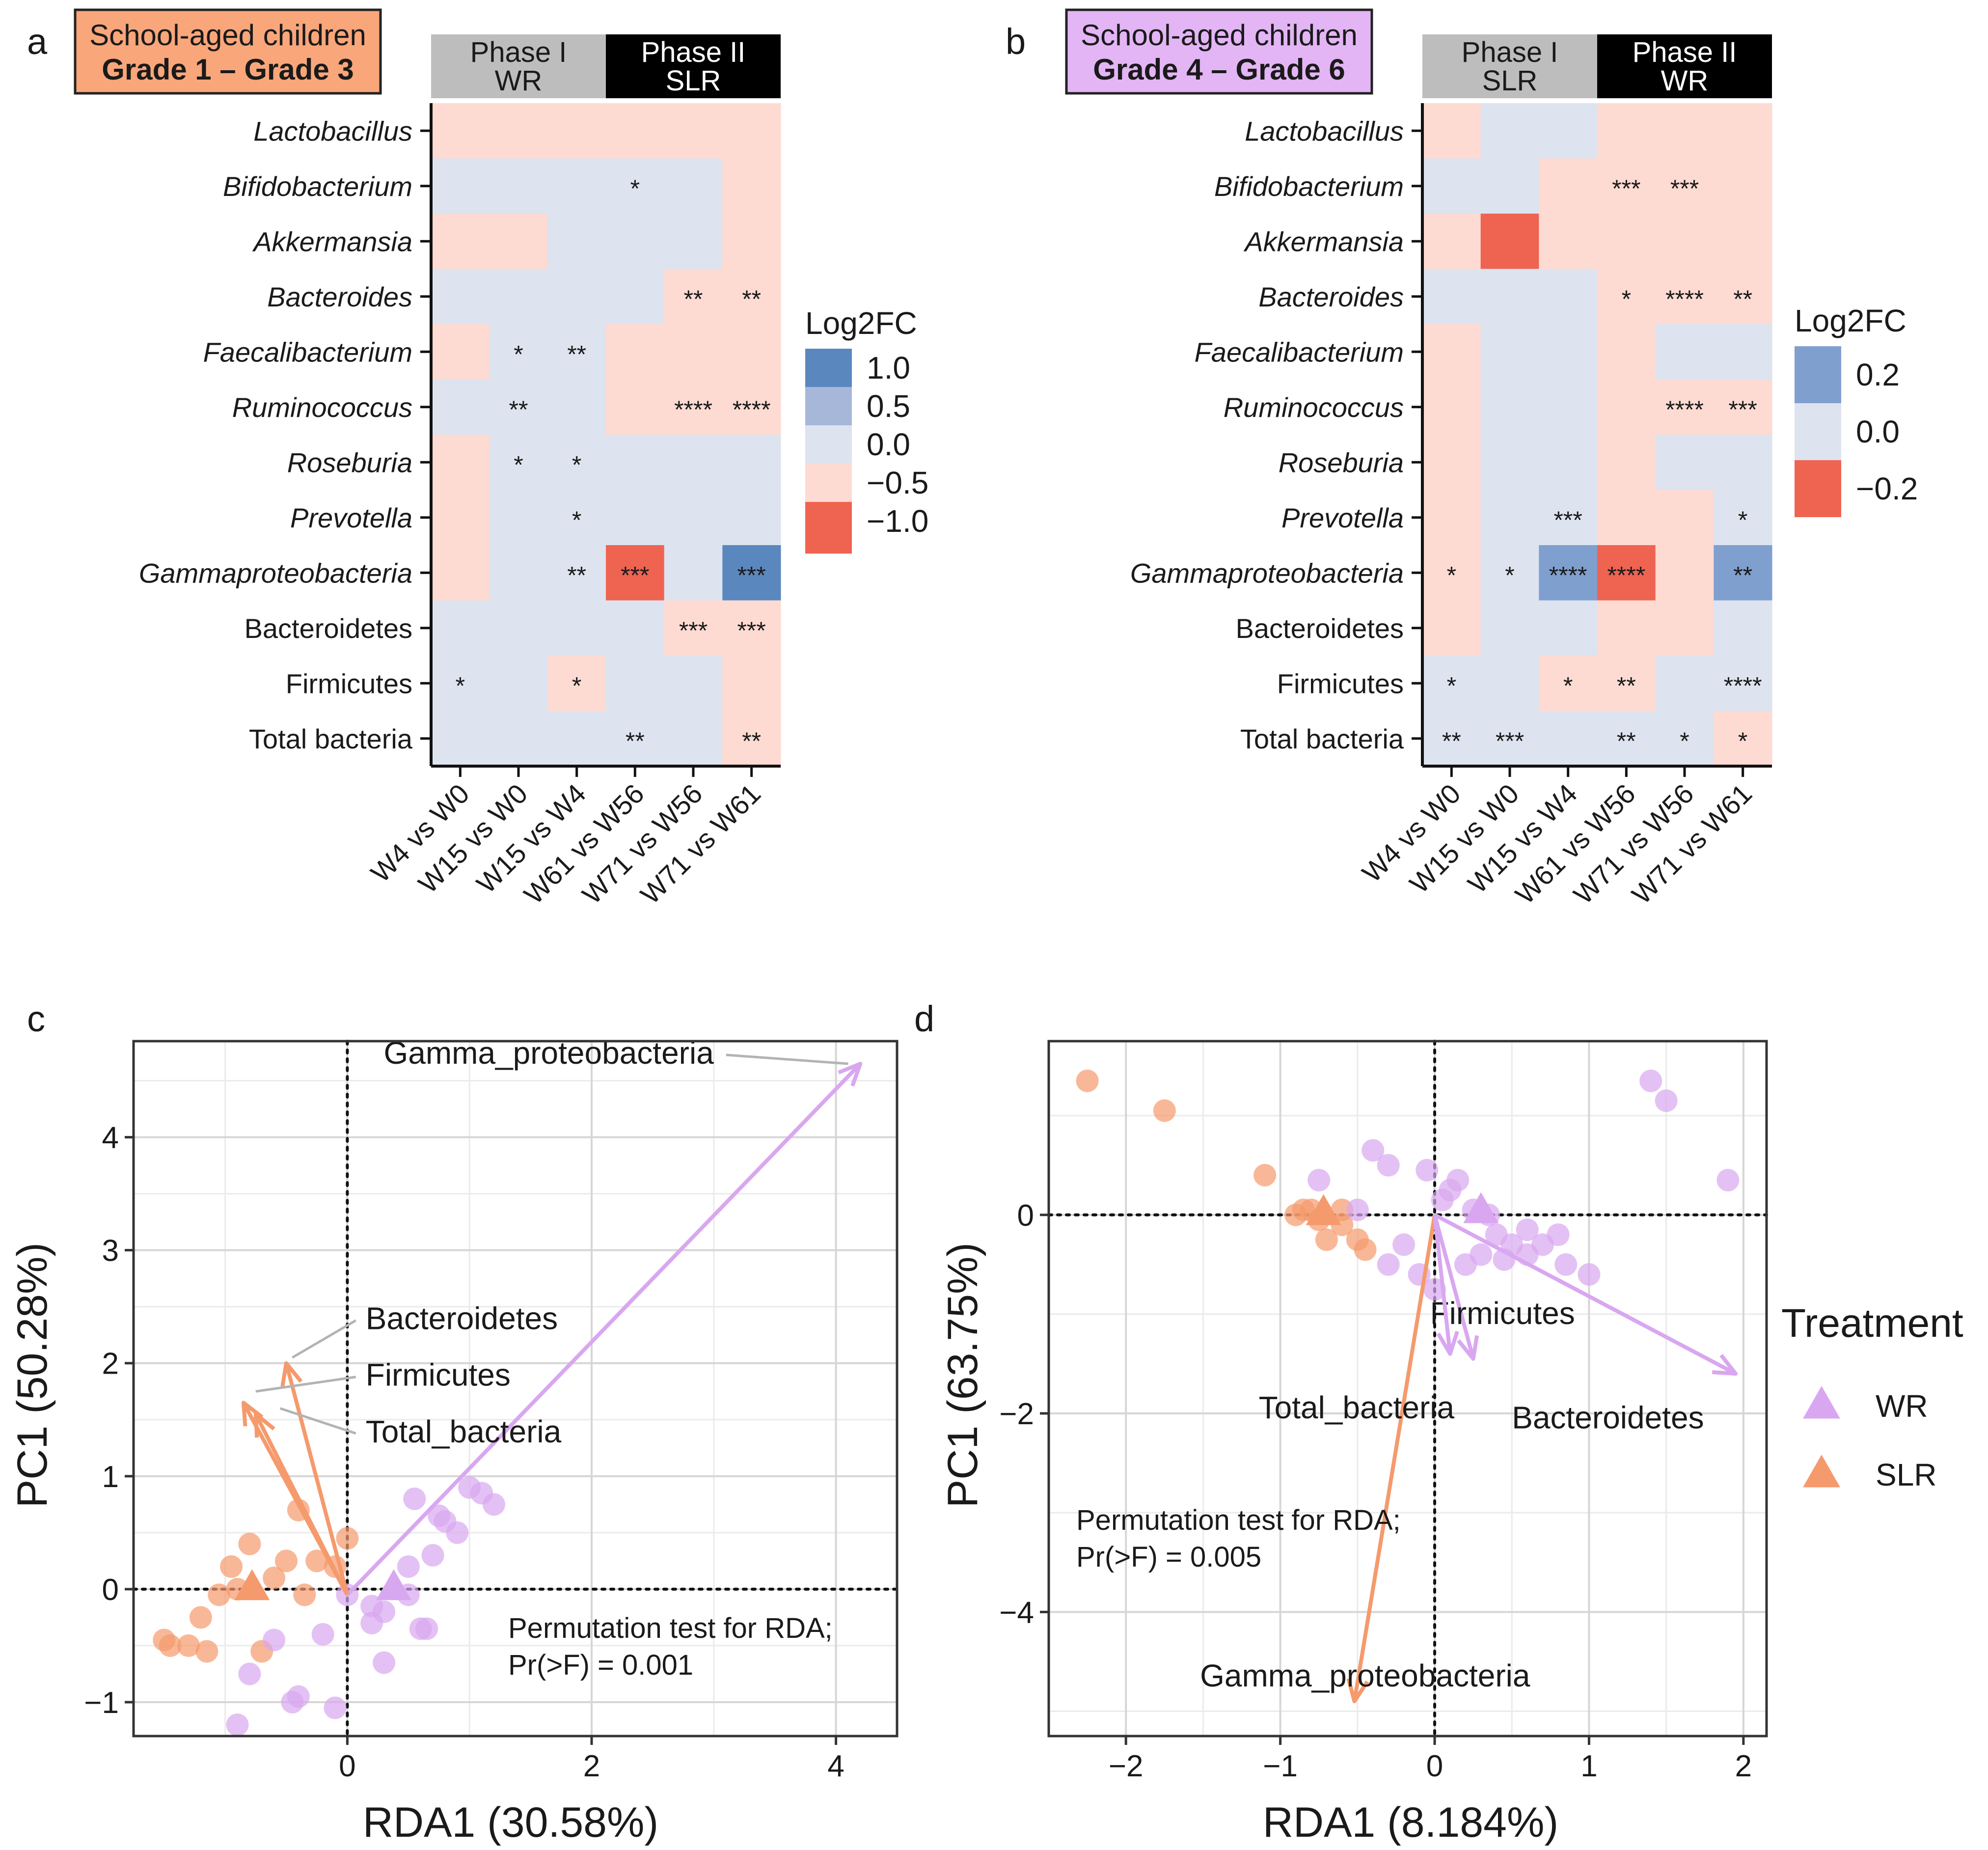  Describe the element at coordinates (111, 1251) in the screenshot. I see `y-tick-label: 3` at that location.